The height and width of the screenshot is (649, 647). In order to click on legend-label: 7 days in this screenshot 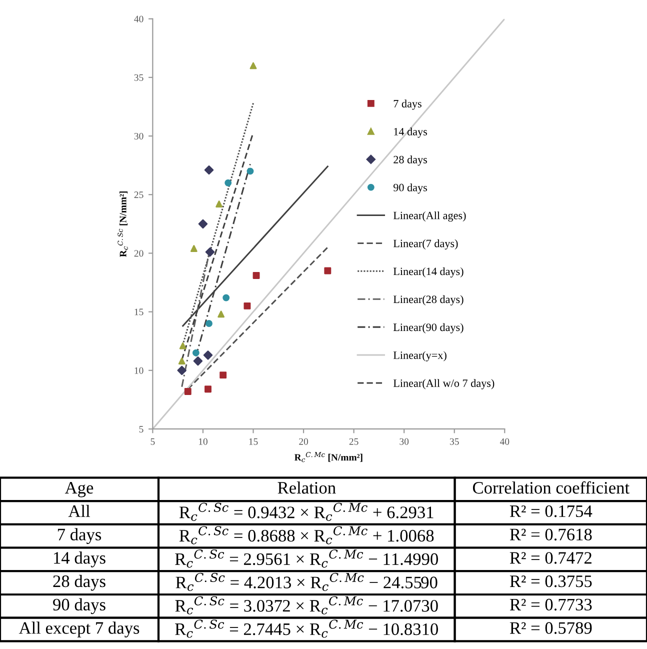, I will do `click(408, 105)`.